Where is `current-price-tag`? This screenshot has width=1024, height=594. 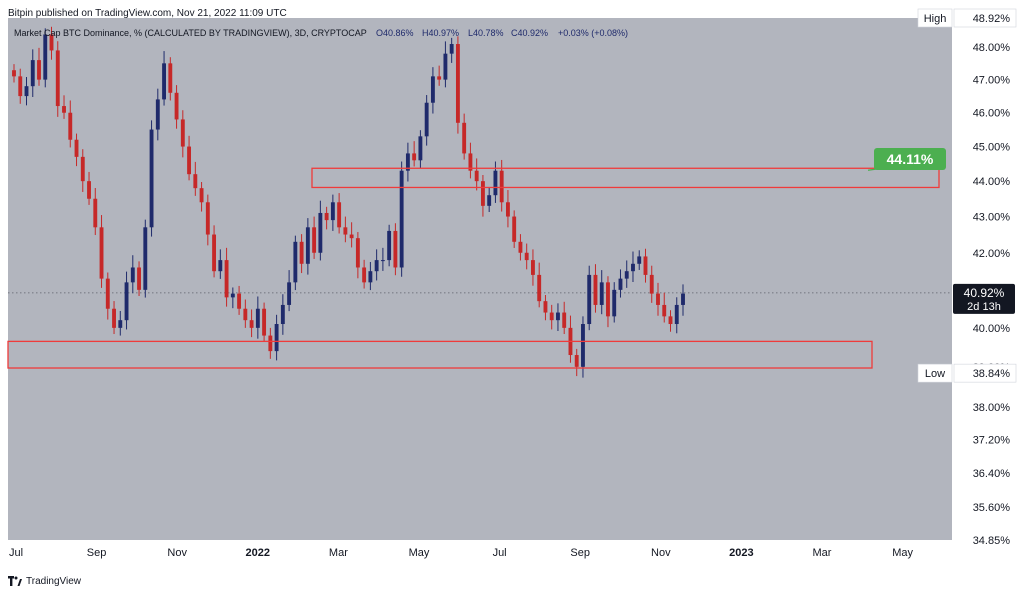 current-price-tag is located at coordinates (984, 298).